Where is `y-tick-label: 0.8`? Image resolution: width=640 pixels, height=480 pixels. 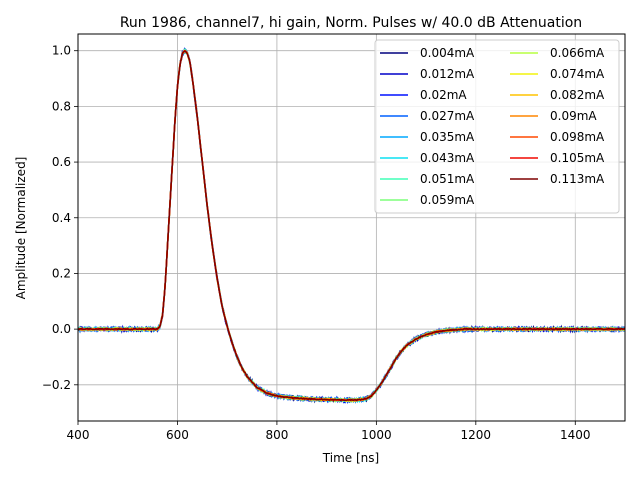 y-tick-label: 0.8 is located at coordinates (61, 106).